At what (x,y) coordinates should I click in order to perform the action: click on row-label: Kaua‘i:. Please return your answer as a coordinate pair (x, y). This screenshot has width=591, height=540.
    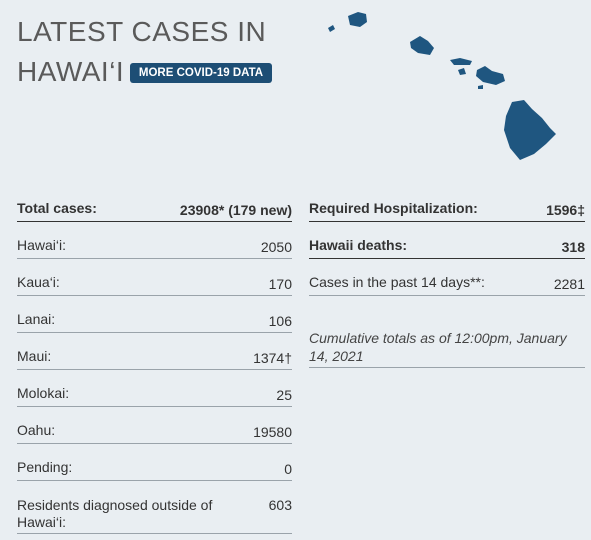
    Looking at the image, I should click on (38, 282).